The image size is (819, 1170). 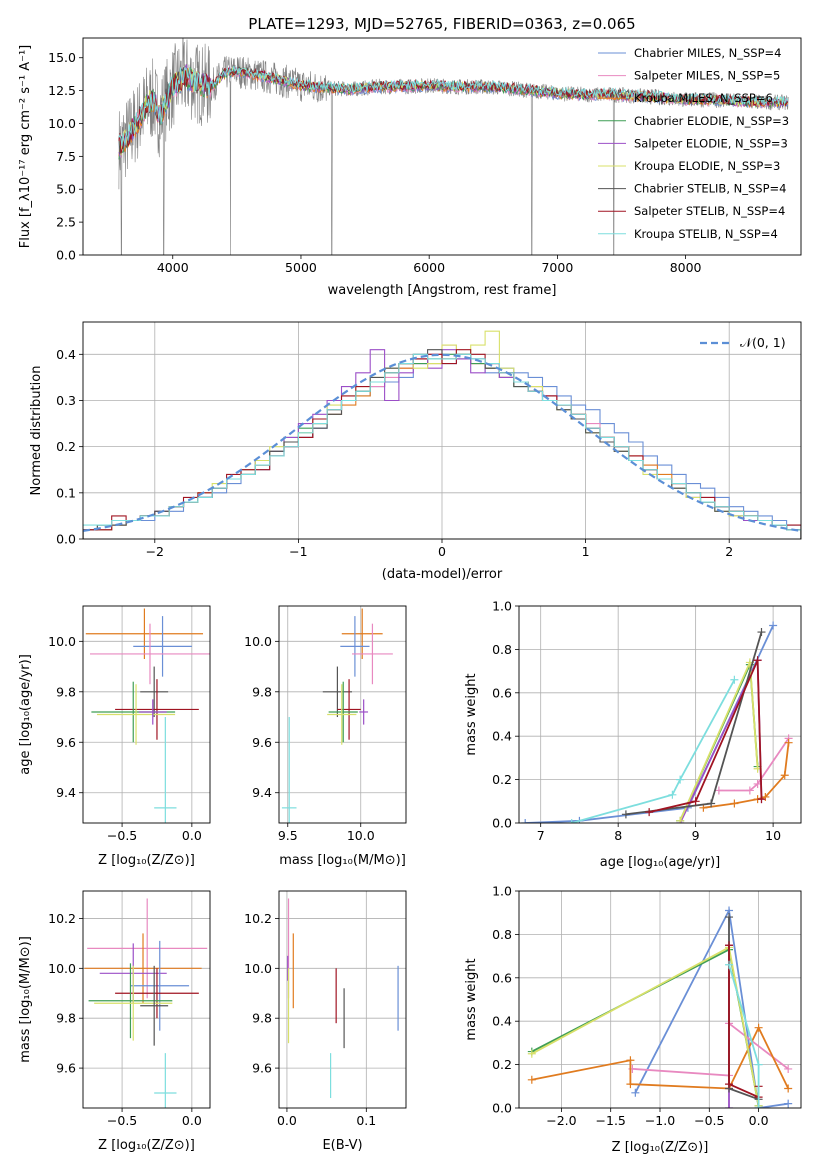 What do you see at coordinates (343, 998) in the screenshot?
I see `plot-area-ebv` at bounding box center [343, 998].